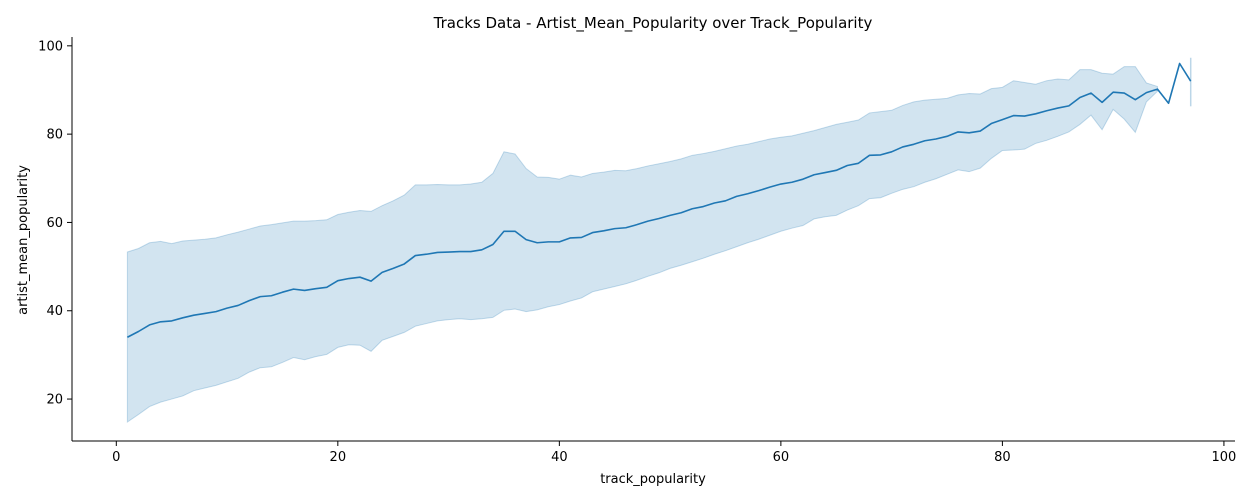 Image resolution: width=1250 pixels, height=500 pixels. What do you see at coordinates (1002, 457) in the screenshot?
I see `x-tick-label: 80` at bounding box center [1002, 457].